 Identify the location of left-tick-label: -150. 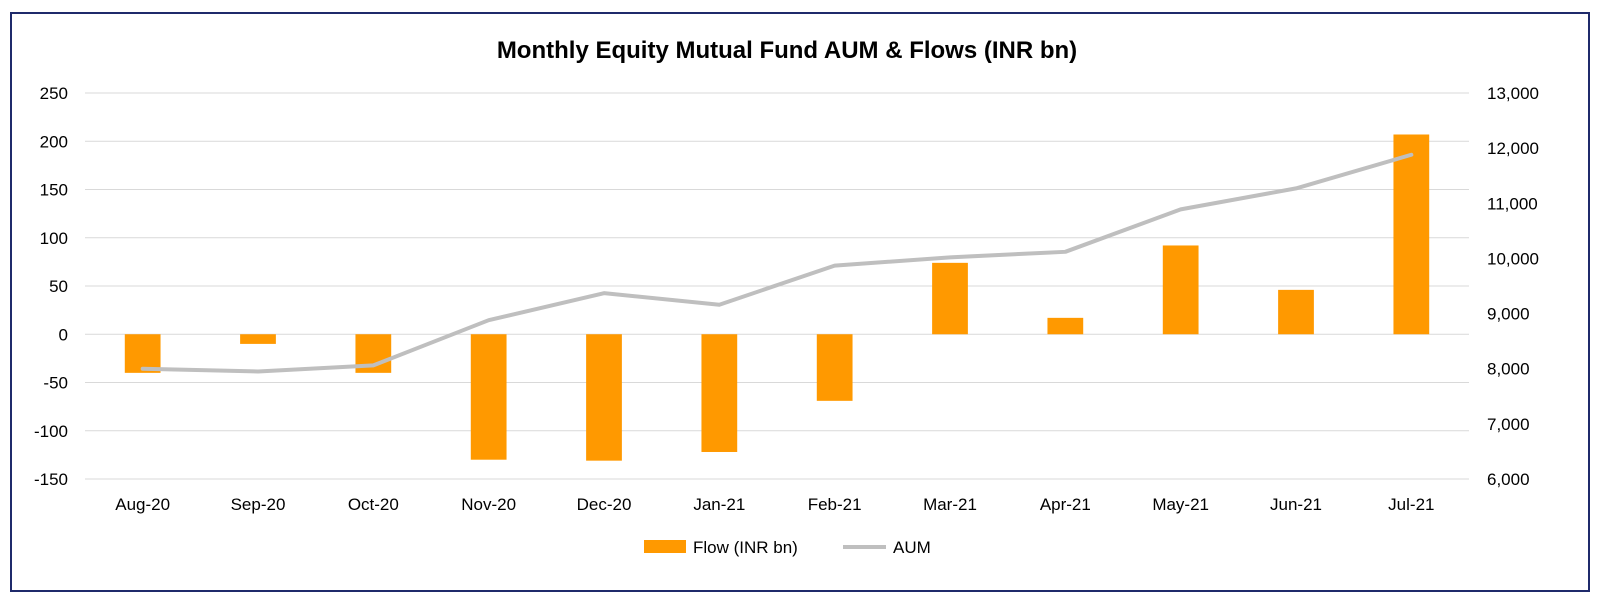
(51, 479).